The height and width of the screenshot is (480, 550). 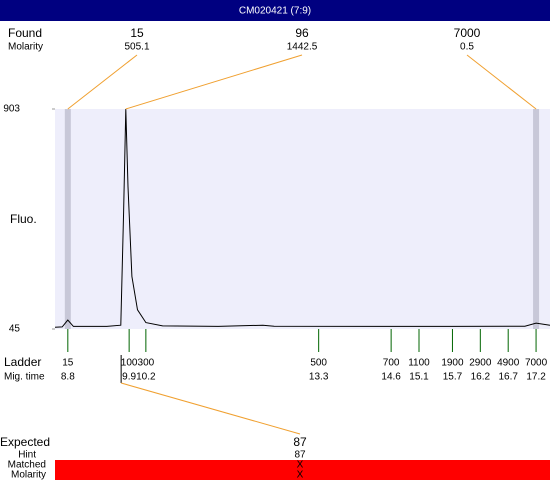 I want to click on found-molarity: 1442.5, so click(x=302, y=47).